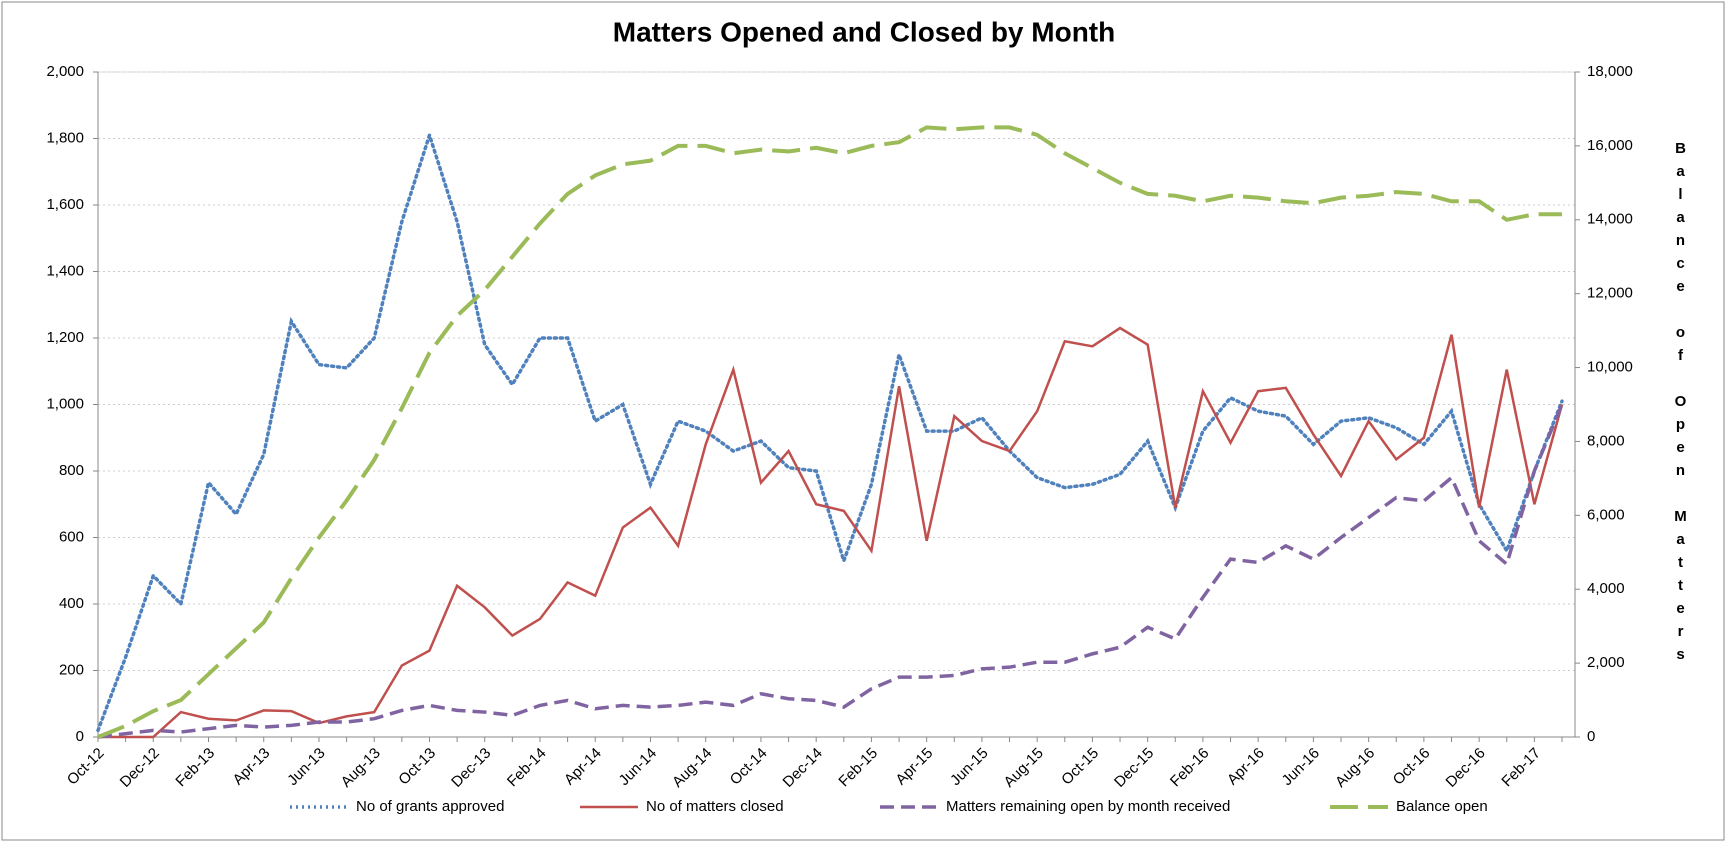 This screenshot has height=844, width=1729. What do you see at coordinates (715, 806) in the screenshot?
I see `legend-label: No of matters closed` at bounding box center [715, 806].